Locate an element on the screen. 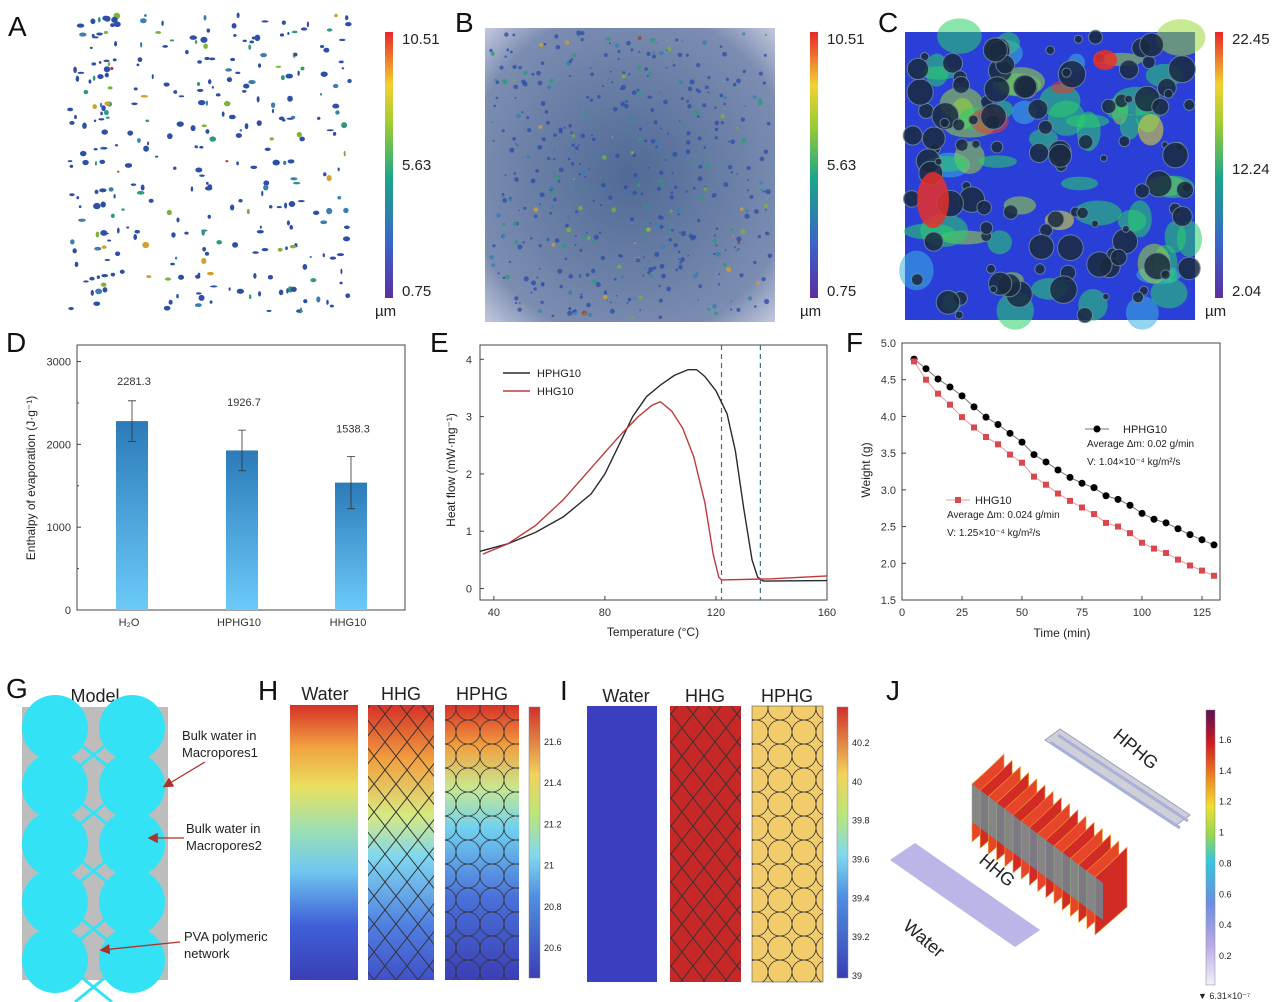 The height and width of the screenshot is (1002, 1280). x-tick-label: HHG10 is located at coordinates (348, 623).